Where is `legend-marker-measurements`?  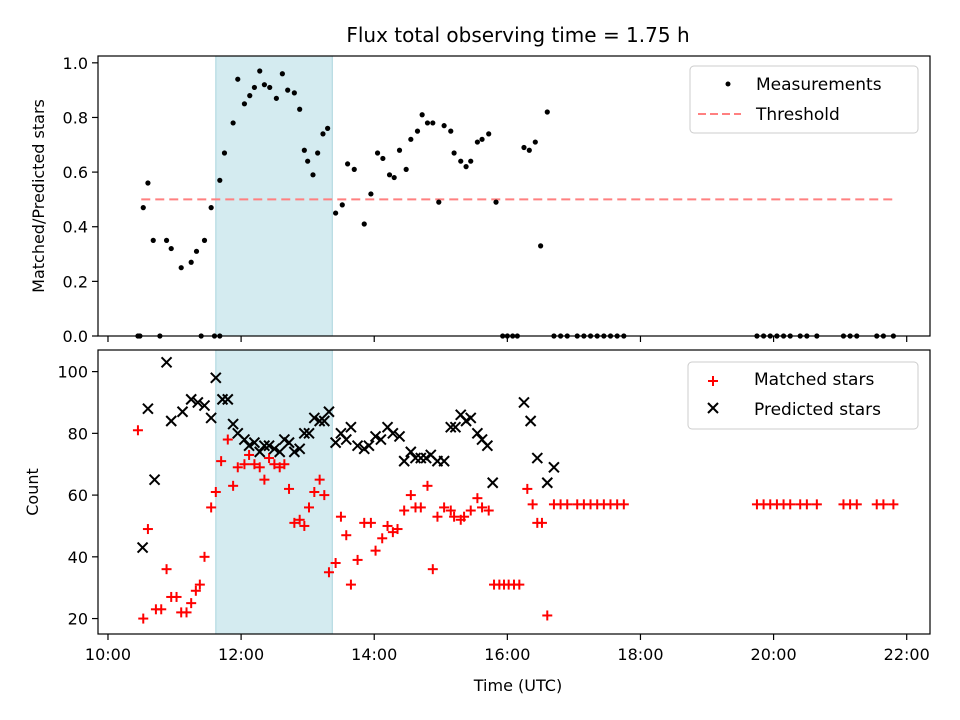 legend-marker-measurements is located at coordinates (728, 84).